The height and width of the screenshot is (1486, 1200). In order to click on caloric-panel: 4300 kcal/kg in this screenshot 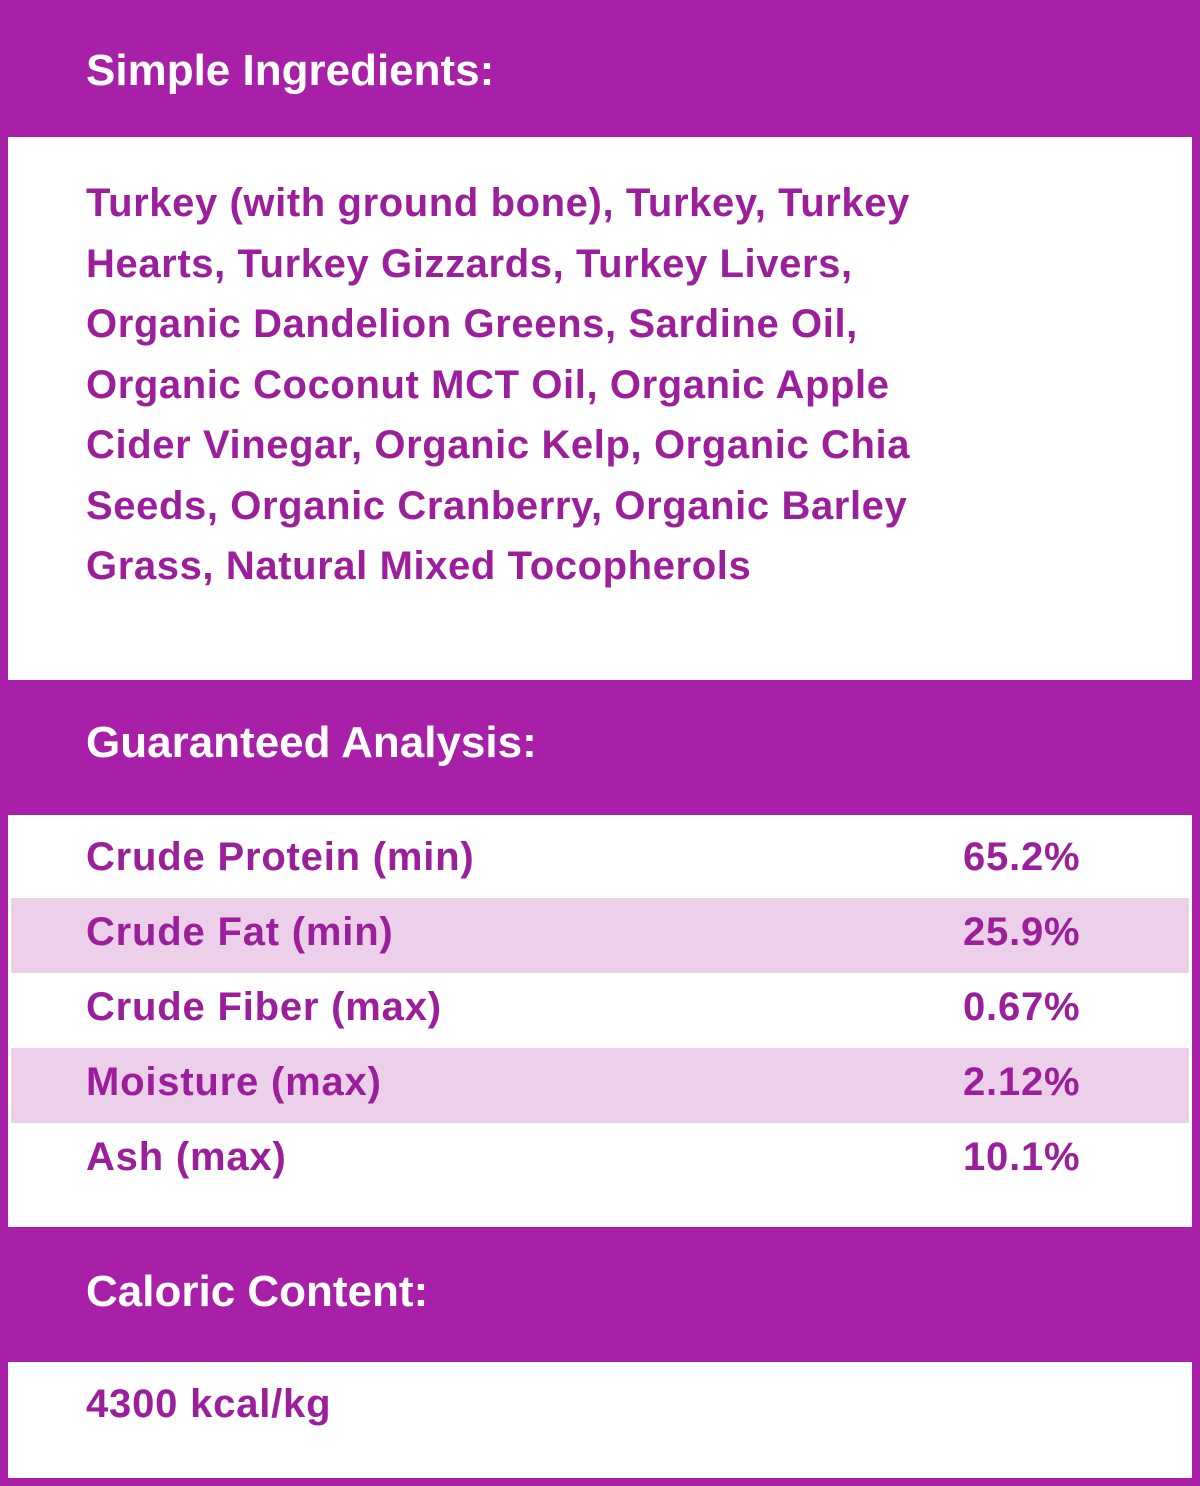, I will do `click(600, 1420)`.